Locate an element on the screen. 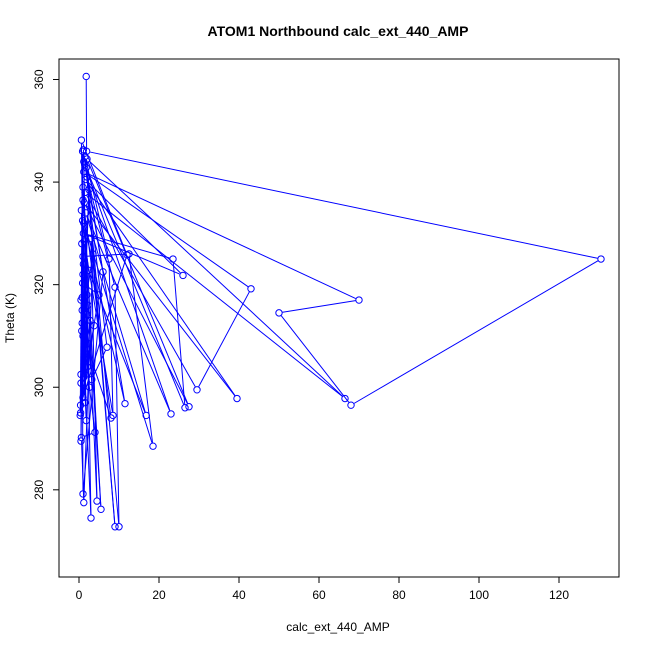  x-axis: 0 20 40 60 80 100 120 is located at coordinates (322, 589).